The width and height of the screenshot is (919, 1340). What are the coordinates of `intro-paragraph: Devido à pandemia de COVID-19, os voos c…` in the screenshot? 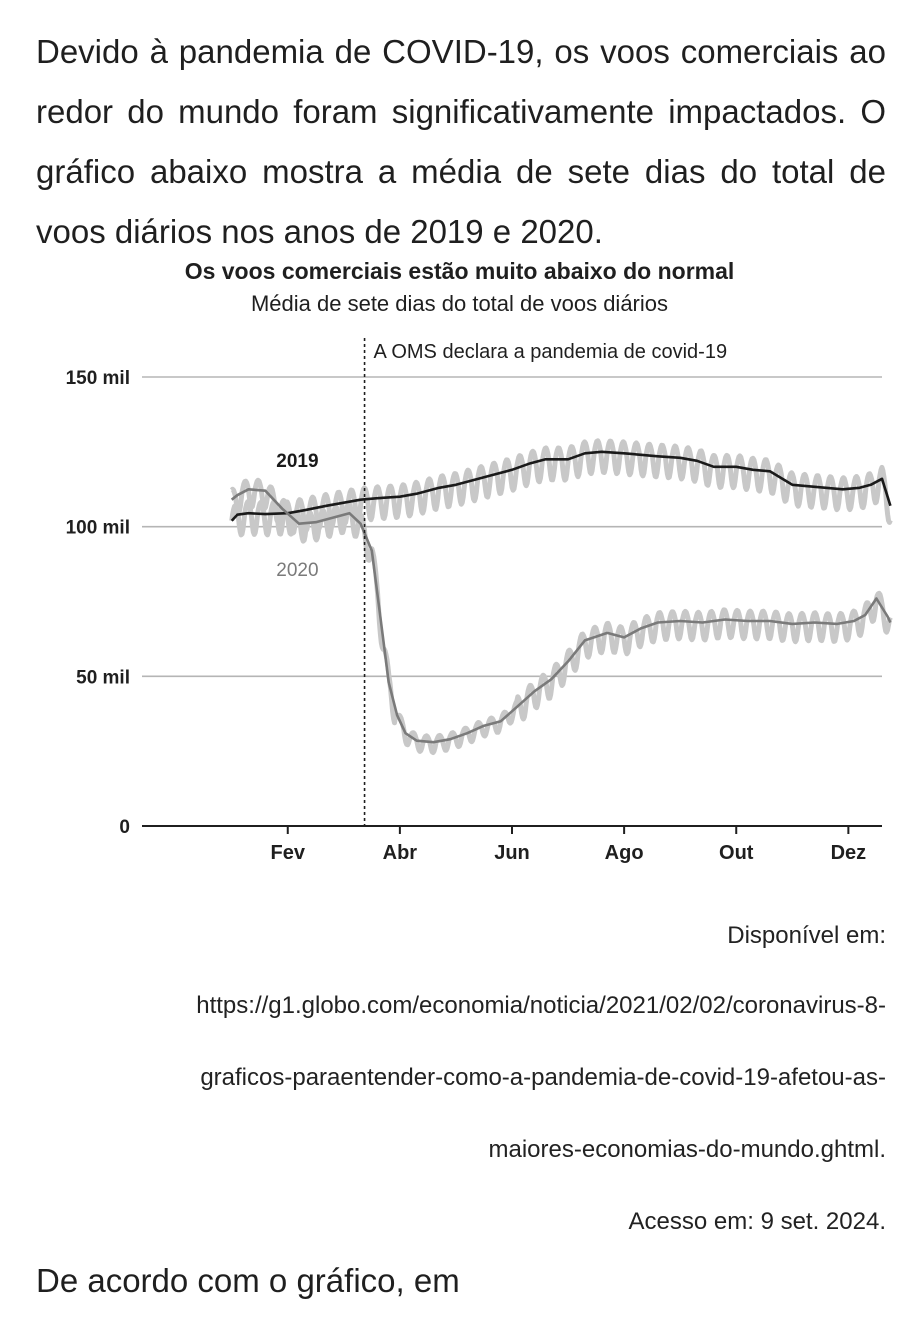 It's located at (461, 141).